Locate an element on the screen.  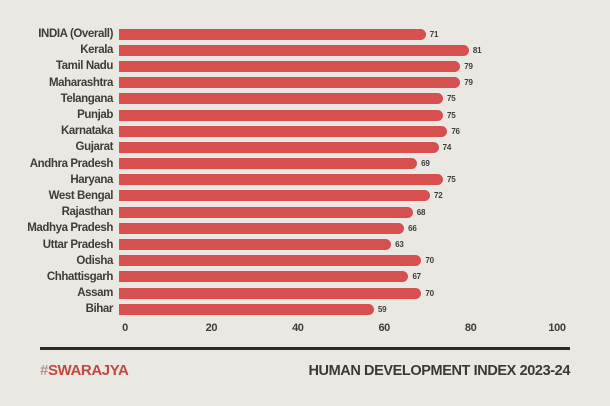
category-label: Chhattisgarh is located at coordinates (80, 276).